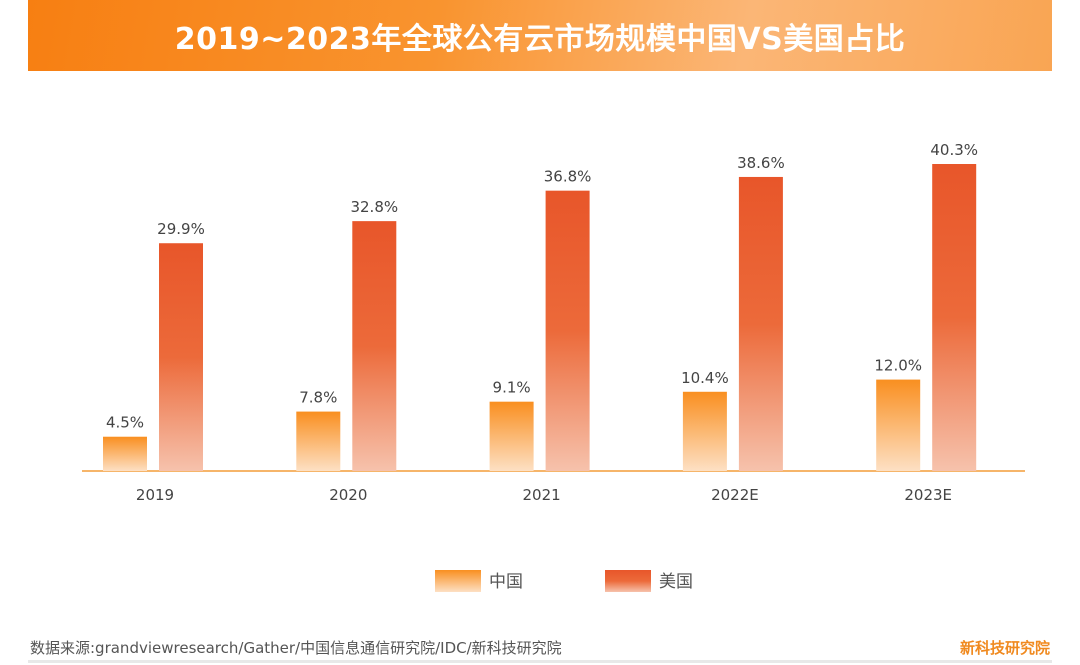  I want to click on x-tick-label: 2021, so click(542, 495).